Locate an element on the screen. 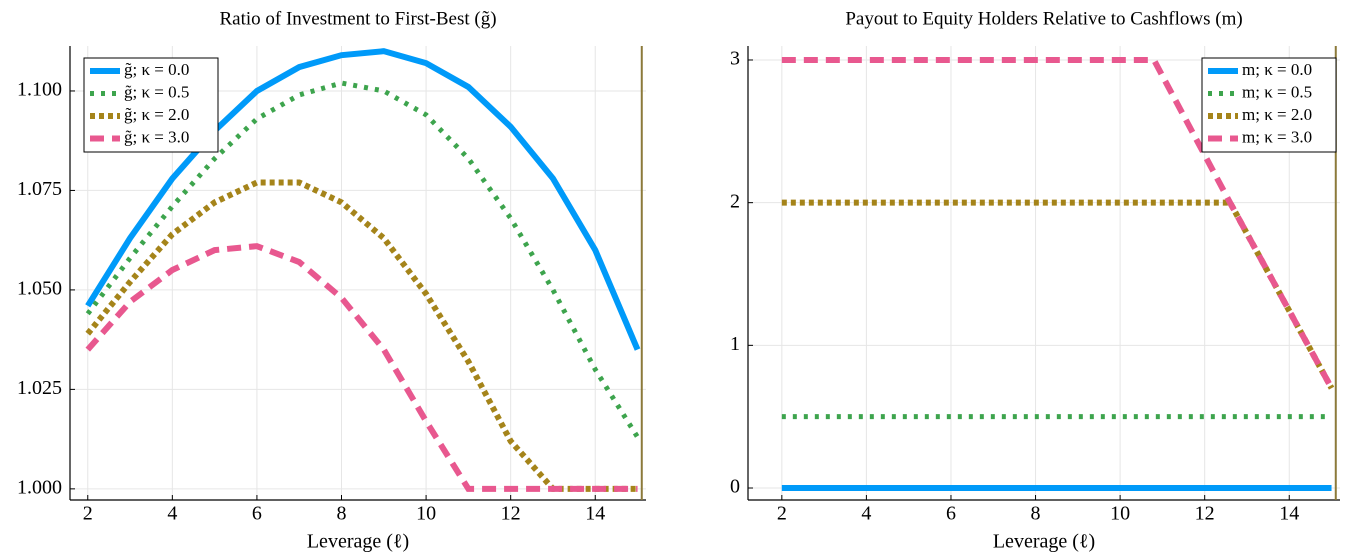 The height and width of the screenshot is (557, 1358). y-tick-label: 1 is located at coordinates (735, 344).